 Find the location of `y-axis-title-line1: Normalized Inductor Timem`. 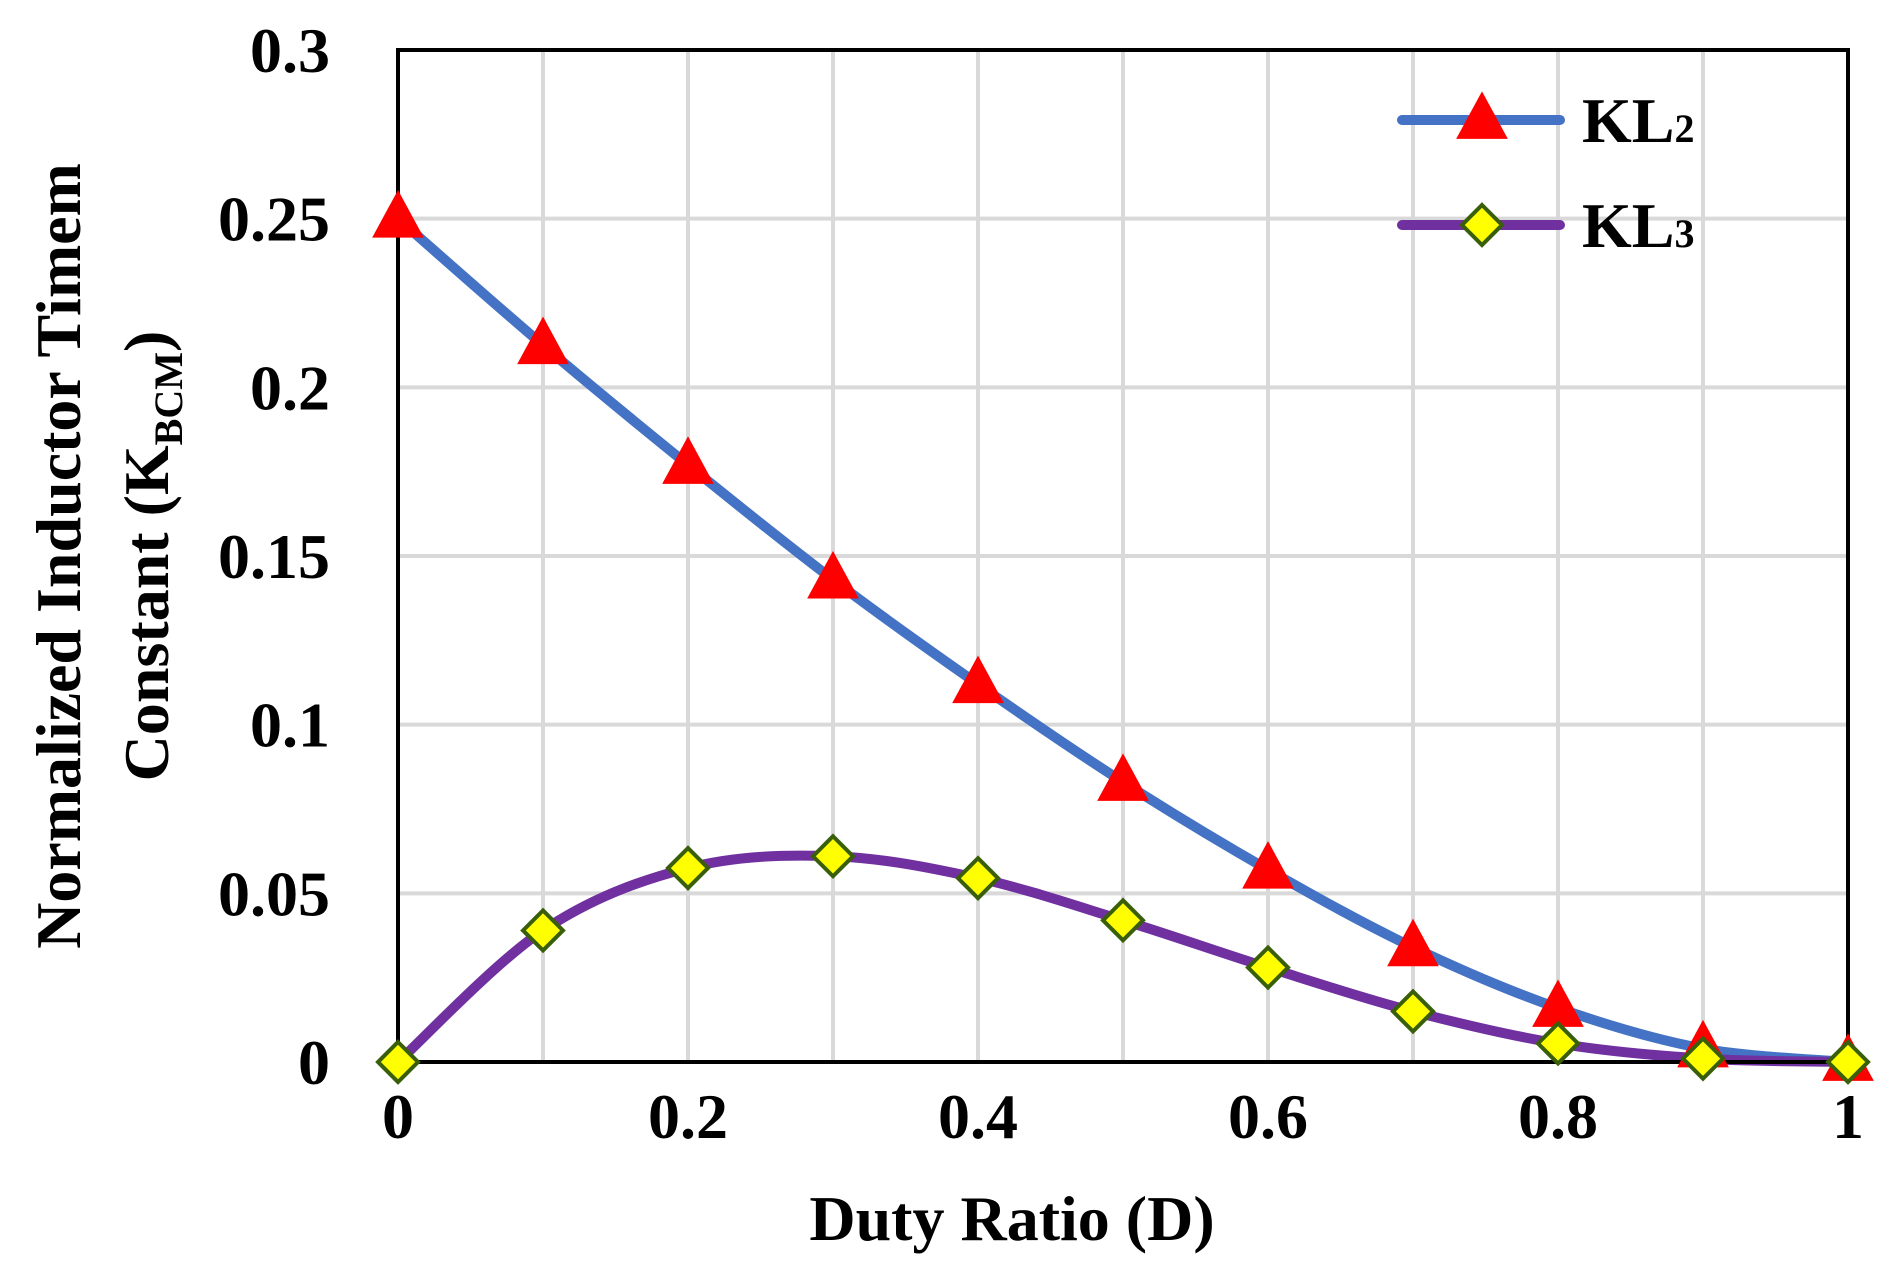

y-axis-title-line1: Normalized Inductor Timem is located at coordinates (58, 556).